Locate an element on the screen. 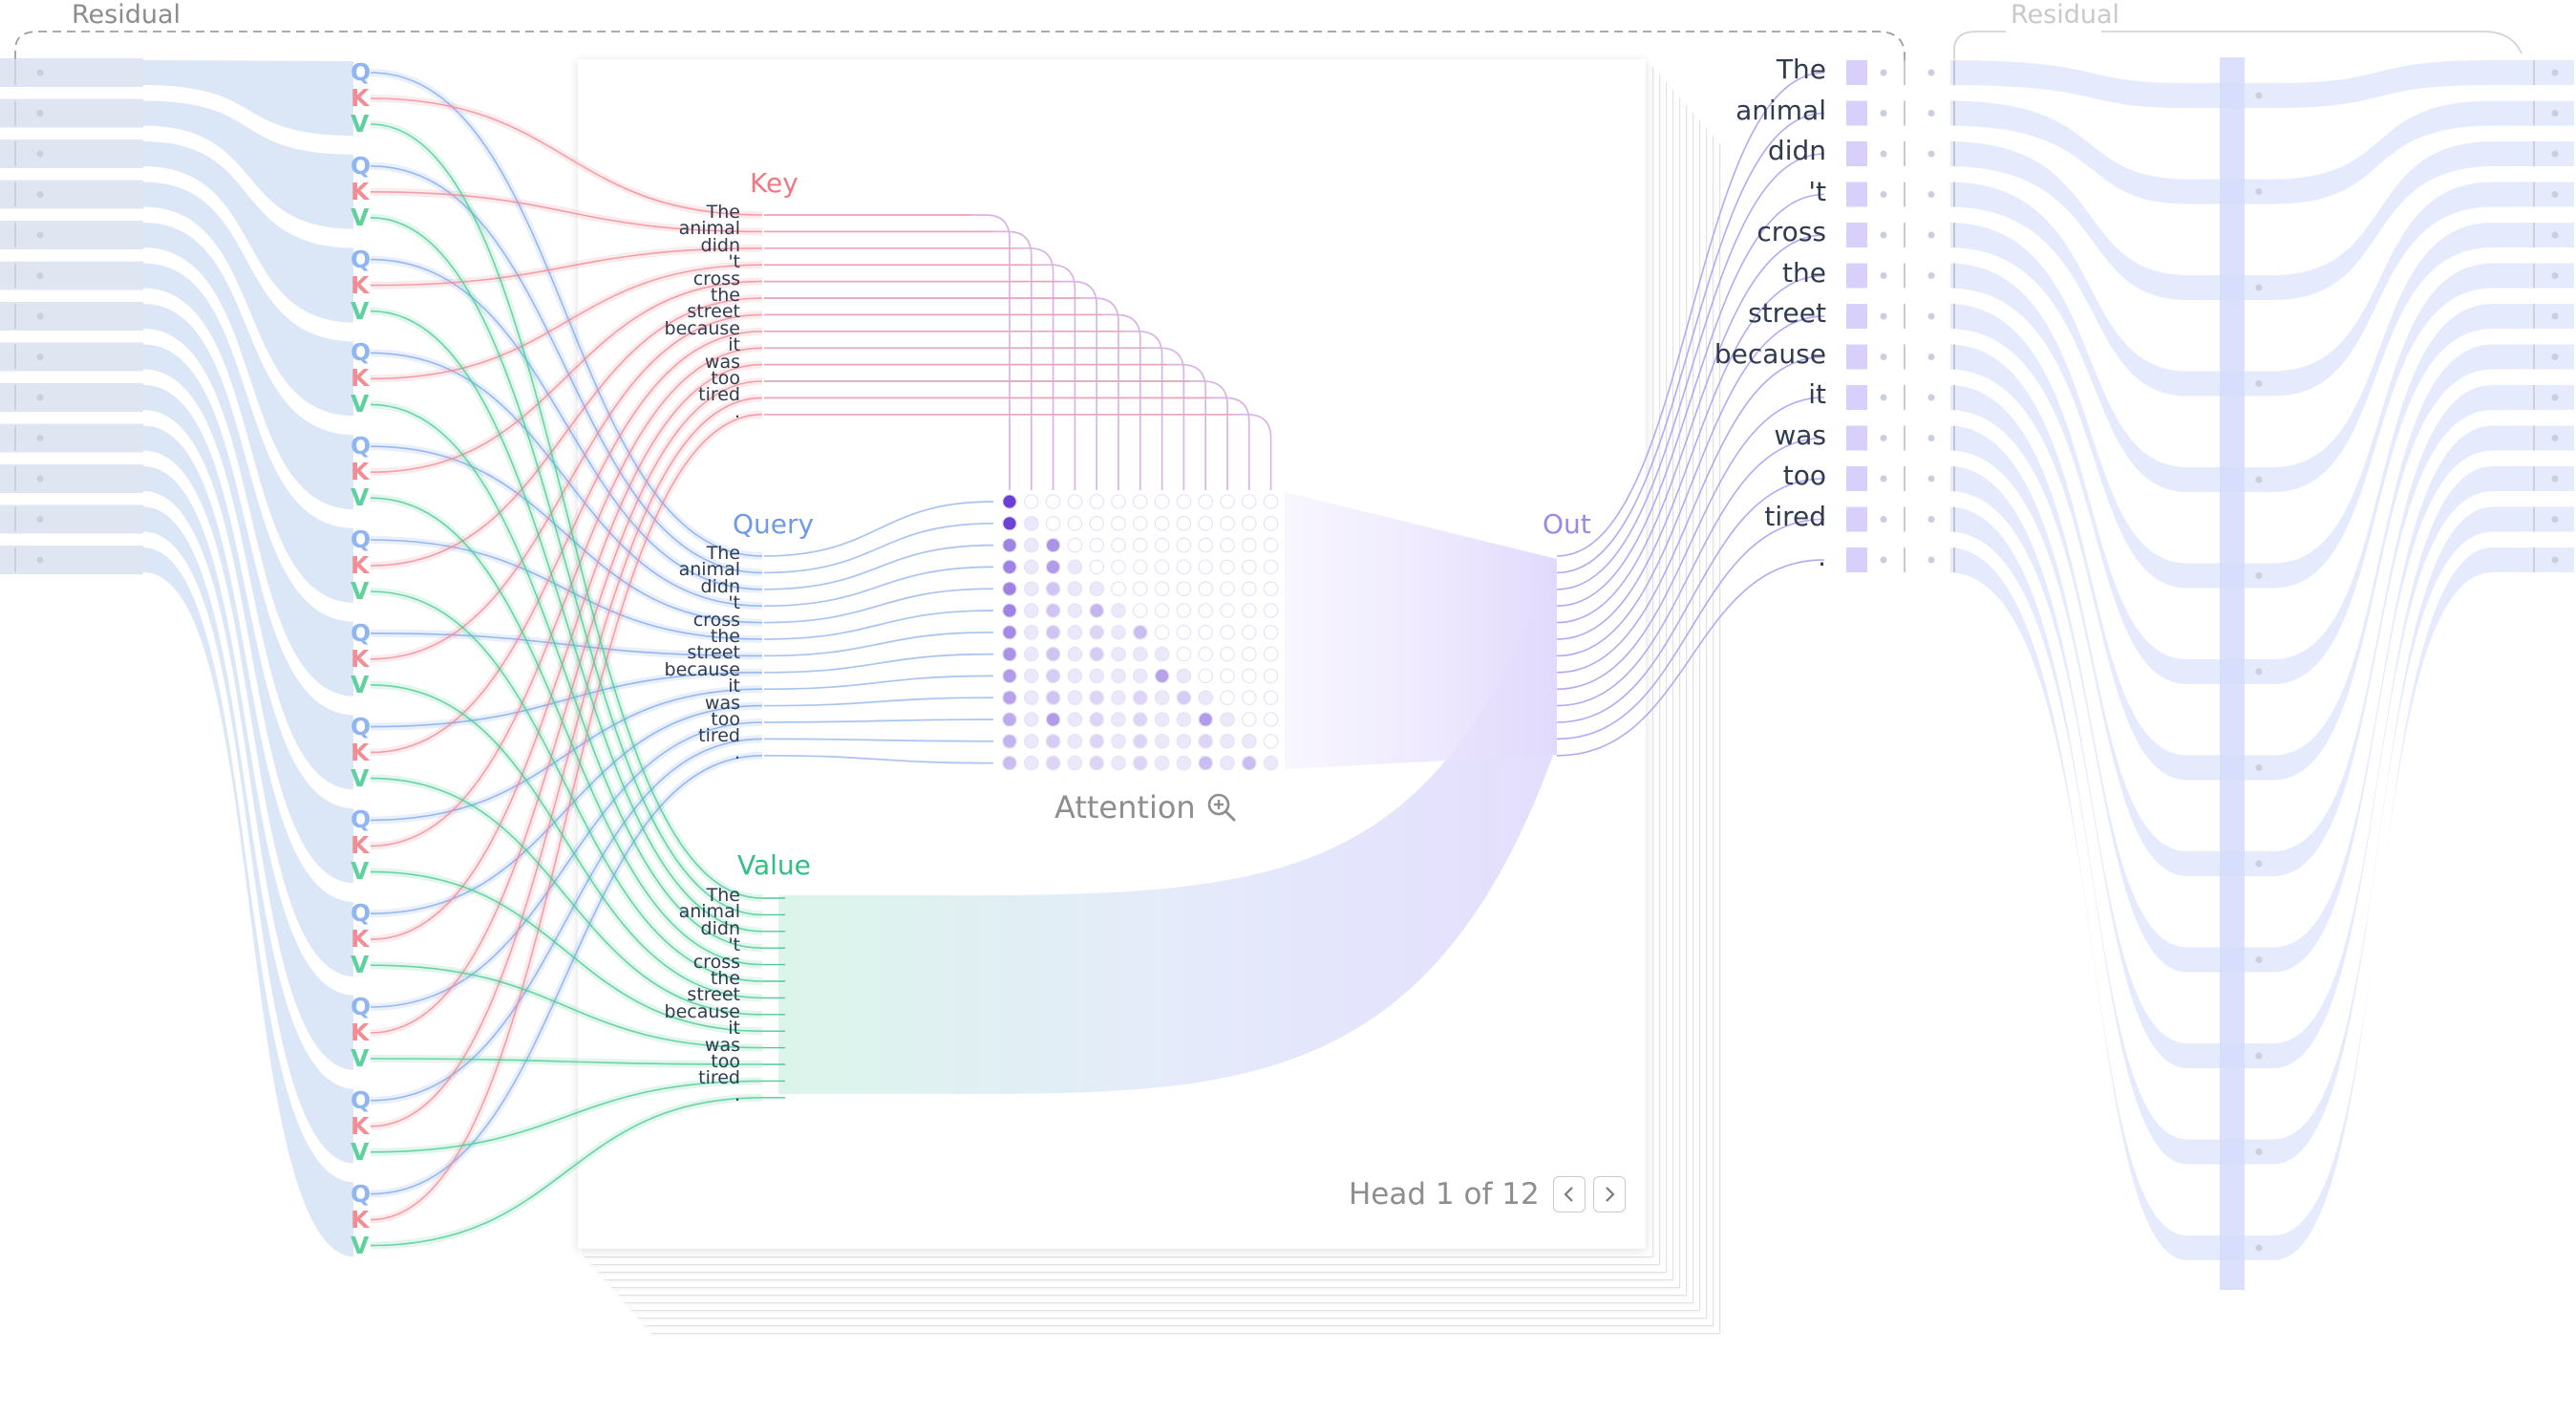  zoom-in-icon is located at coordinates (1221, 807).